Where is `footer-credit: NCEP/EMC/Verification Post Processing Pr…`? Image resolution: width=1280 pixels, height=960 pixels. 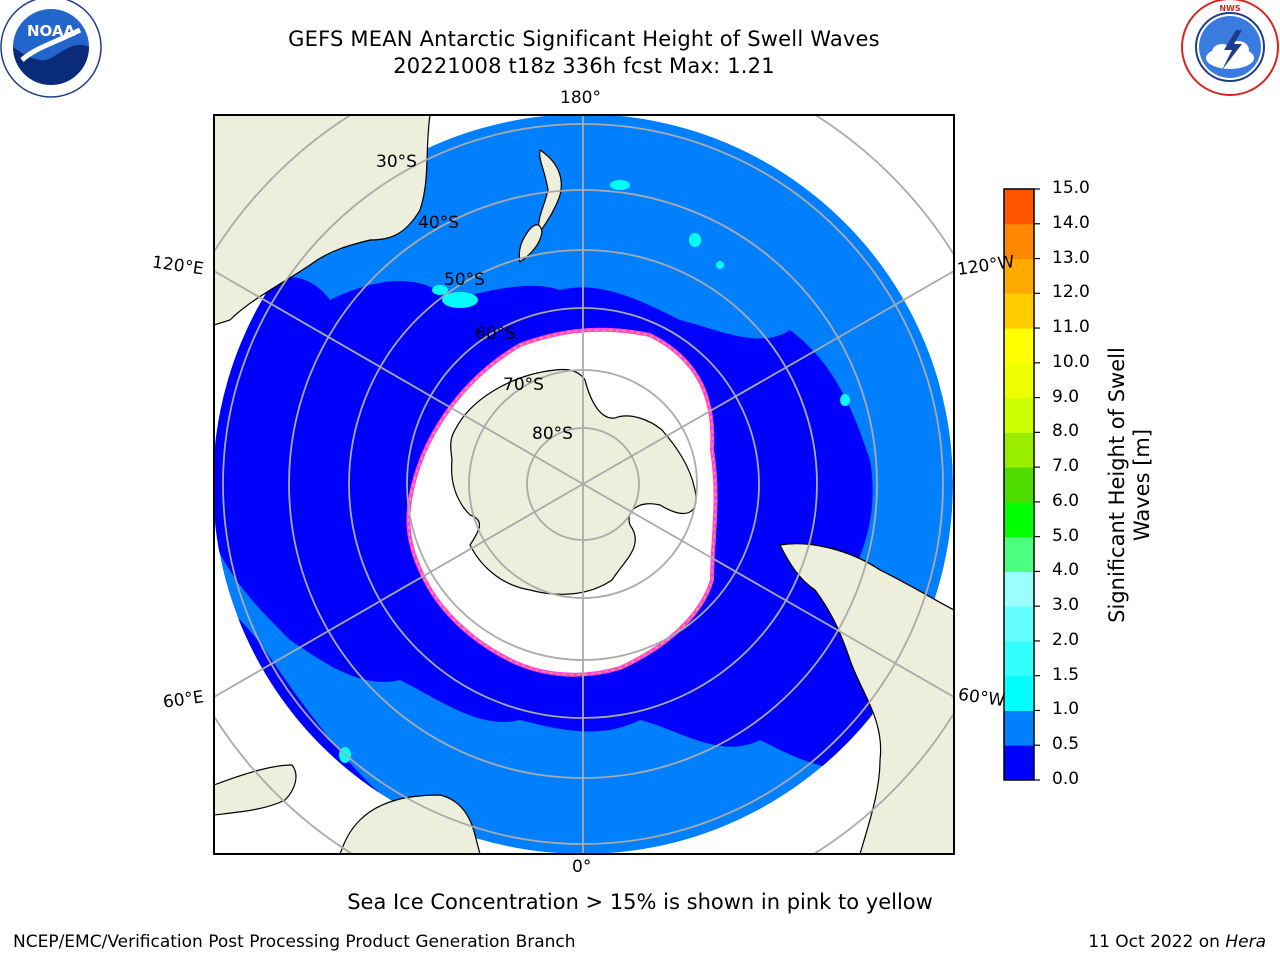
footer-credit: NCEP/EMC/Verification Post Processing Pr… is located at coordinates (294, 942).